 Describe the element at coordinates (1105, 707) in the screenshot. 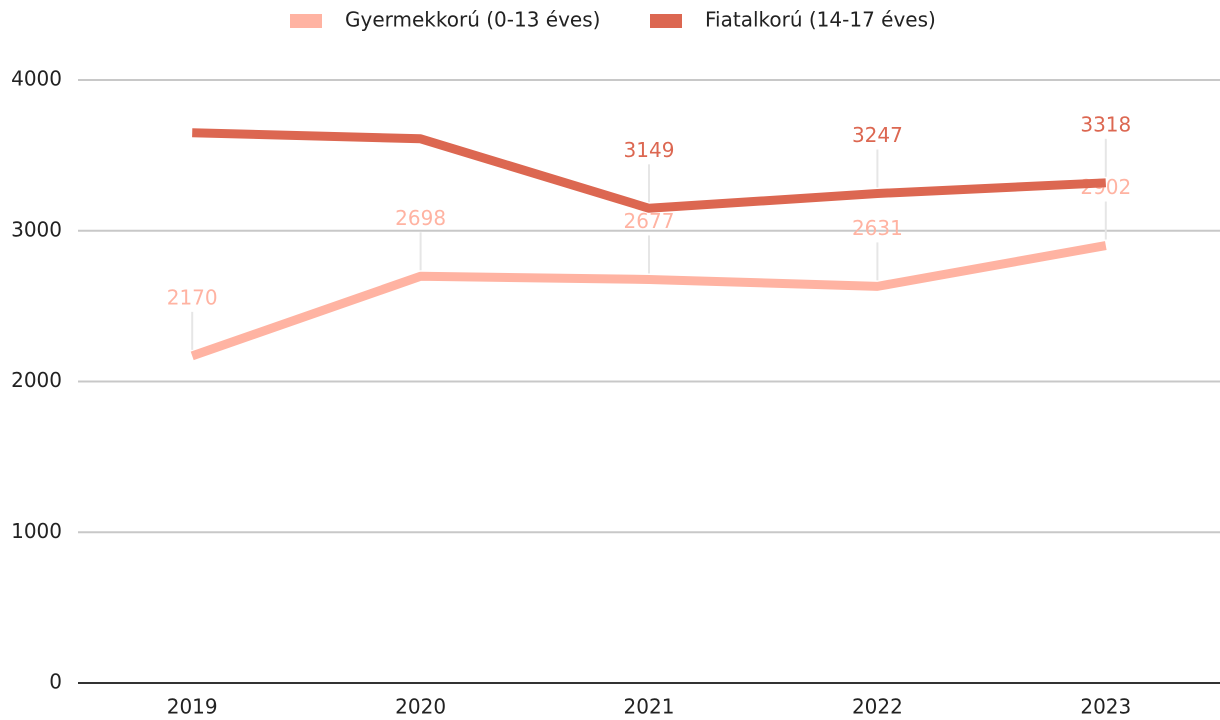

I see `x-tick-label: 2023` at that location.